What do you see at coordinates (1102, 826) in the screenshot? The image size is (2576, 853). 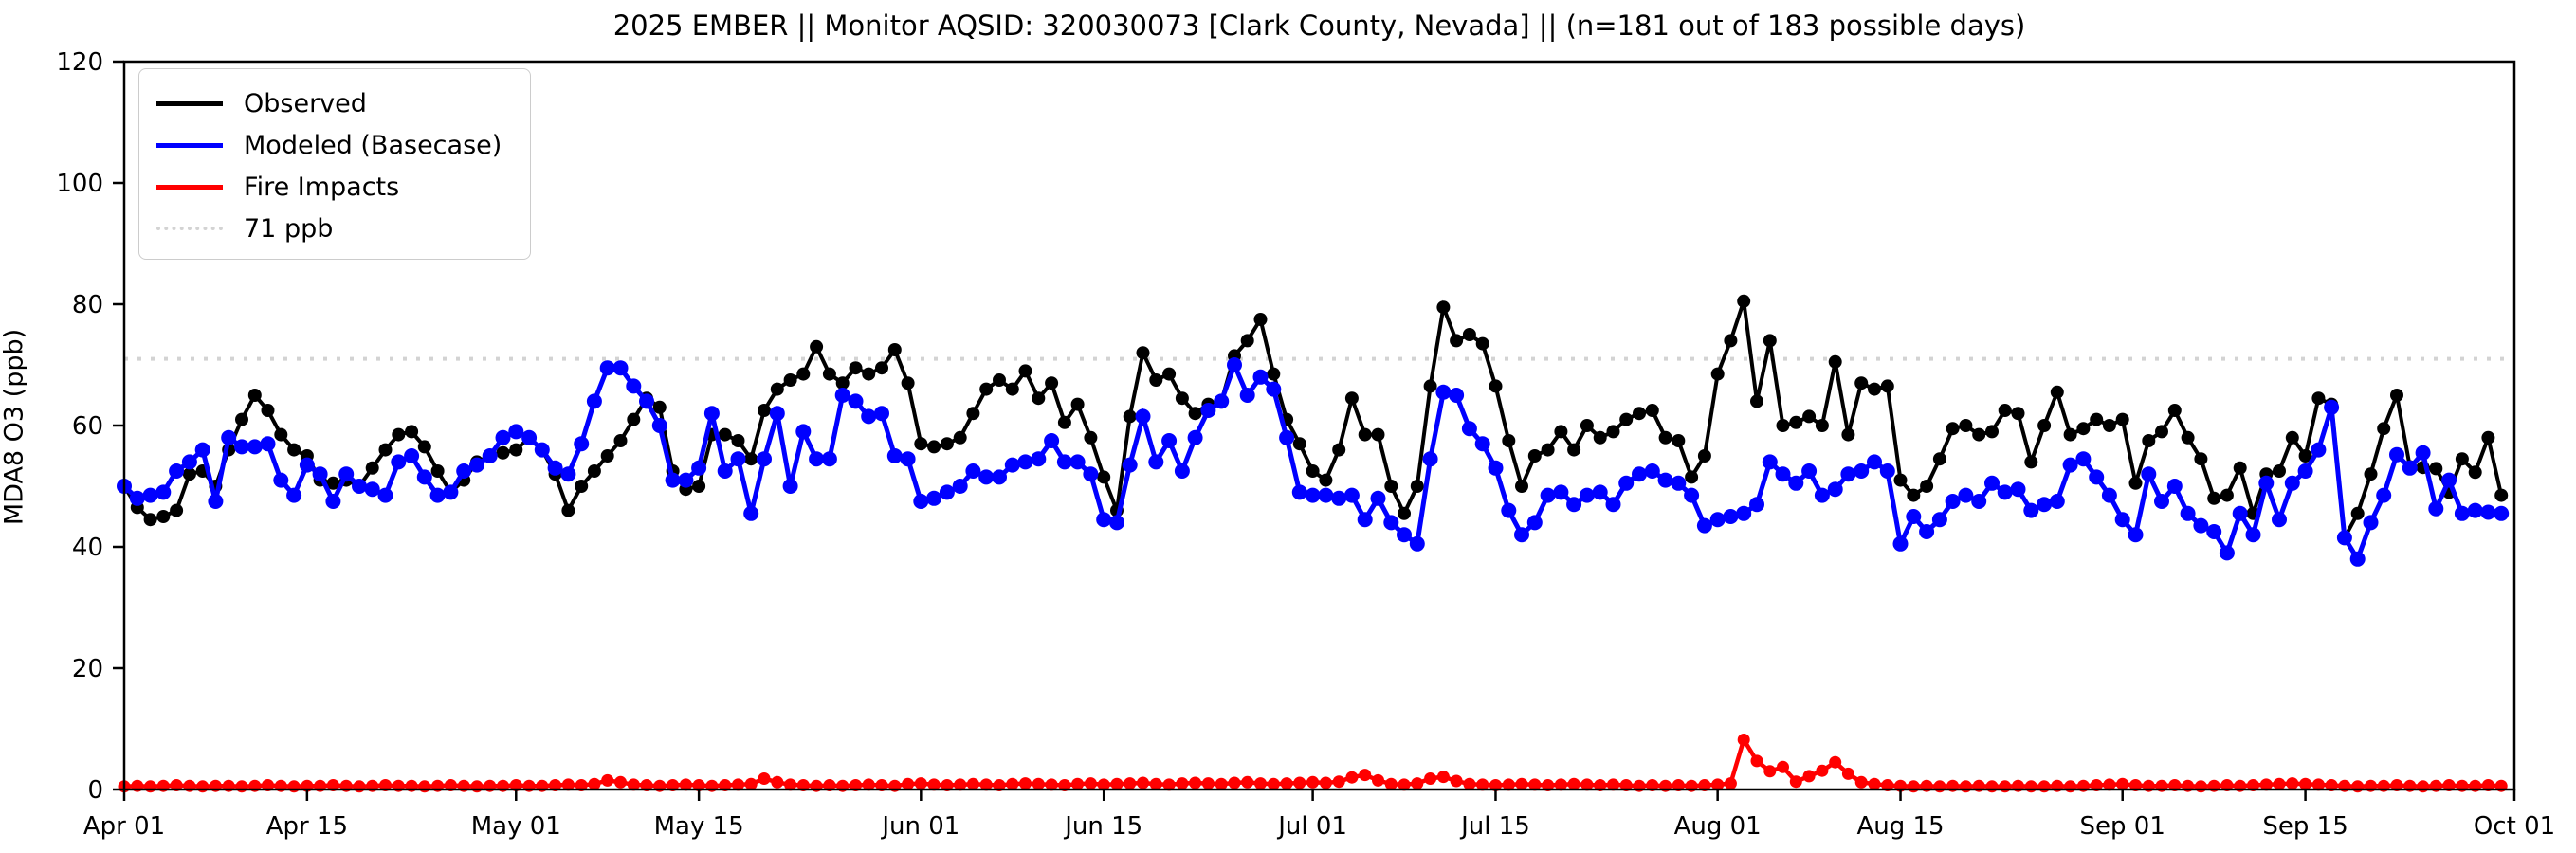 I see `x-tick-label: Jun 15` at bounding box center [1102, 826].